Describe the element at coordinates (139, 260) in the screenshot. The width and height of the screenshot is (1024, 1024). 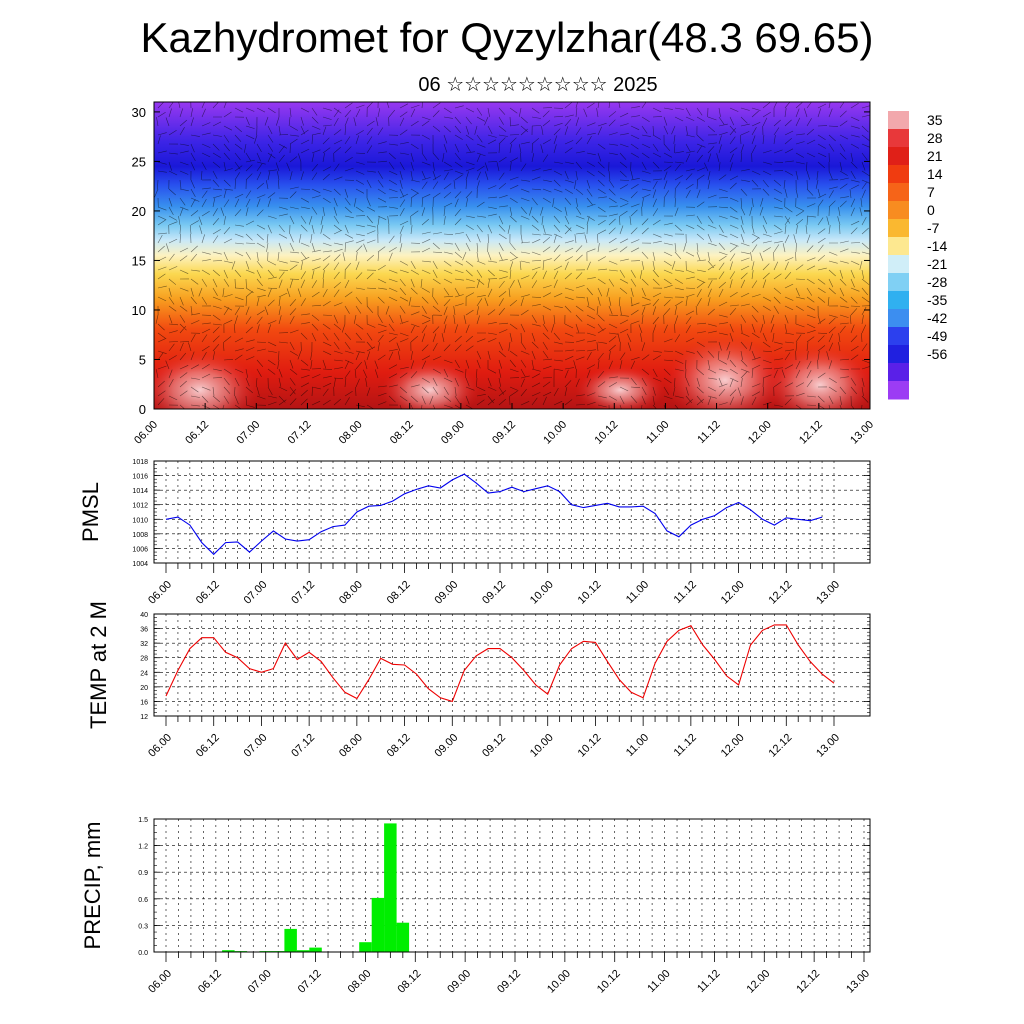
I see `y-tick-label: 15` at that location.